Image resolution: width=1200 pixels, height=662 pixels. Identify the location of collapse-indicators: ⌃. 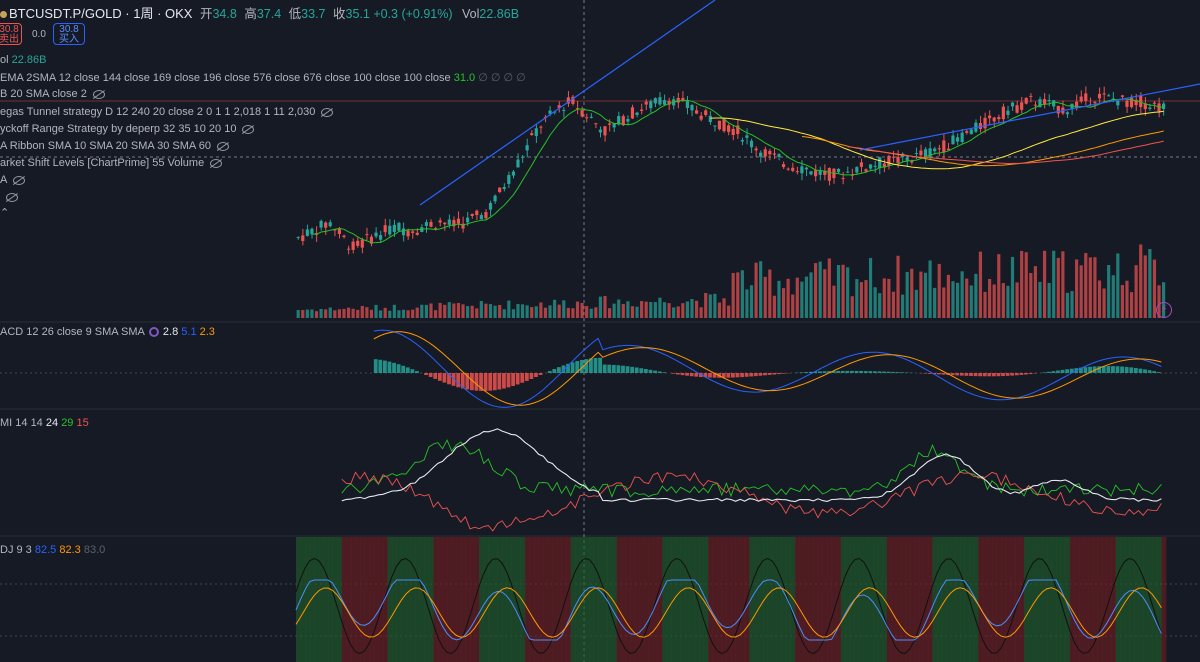
(4, 212).